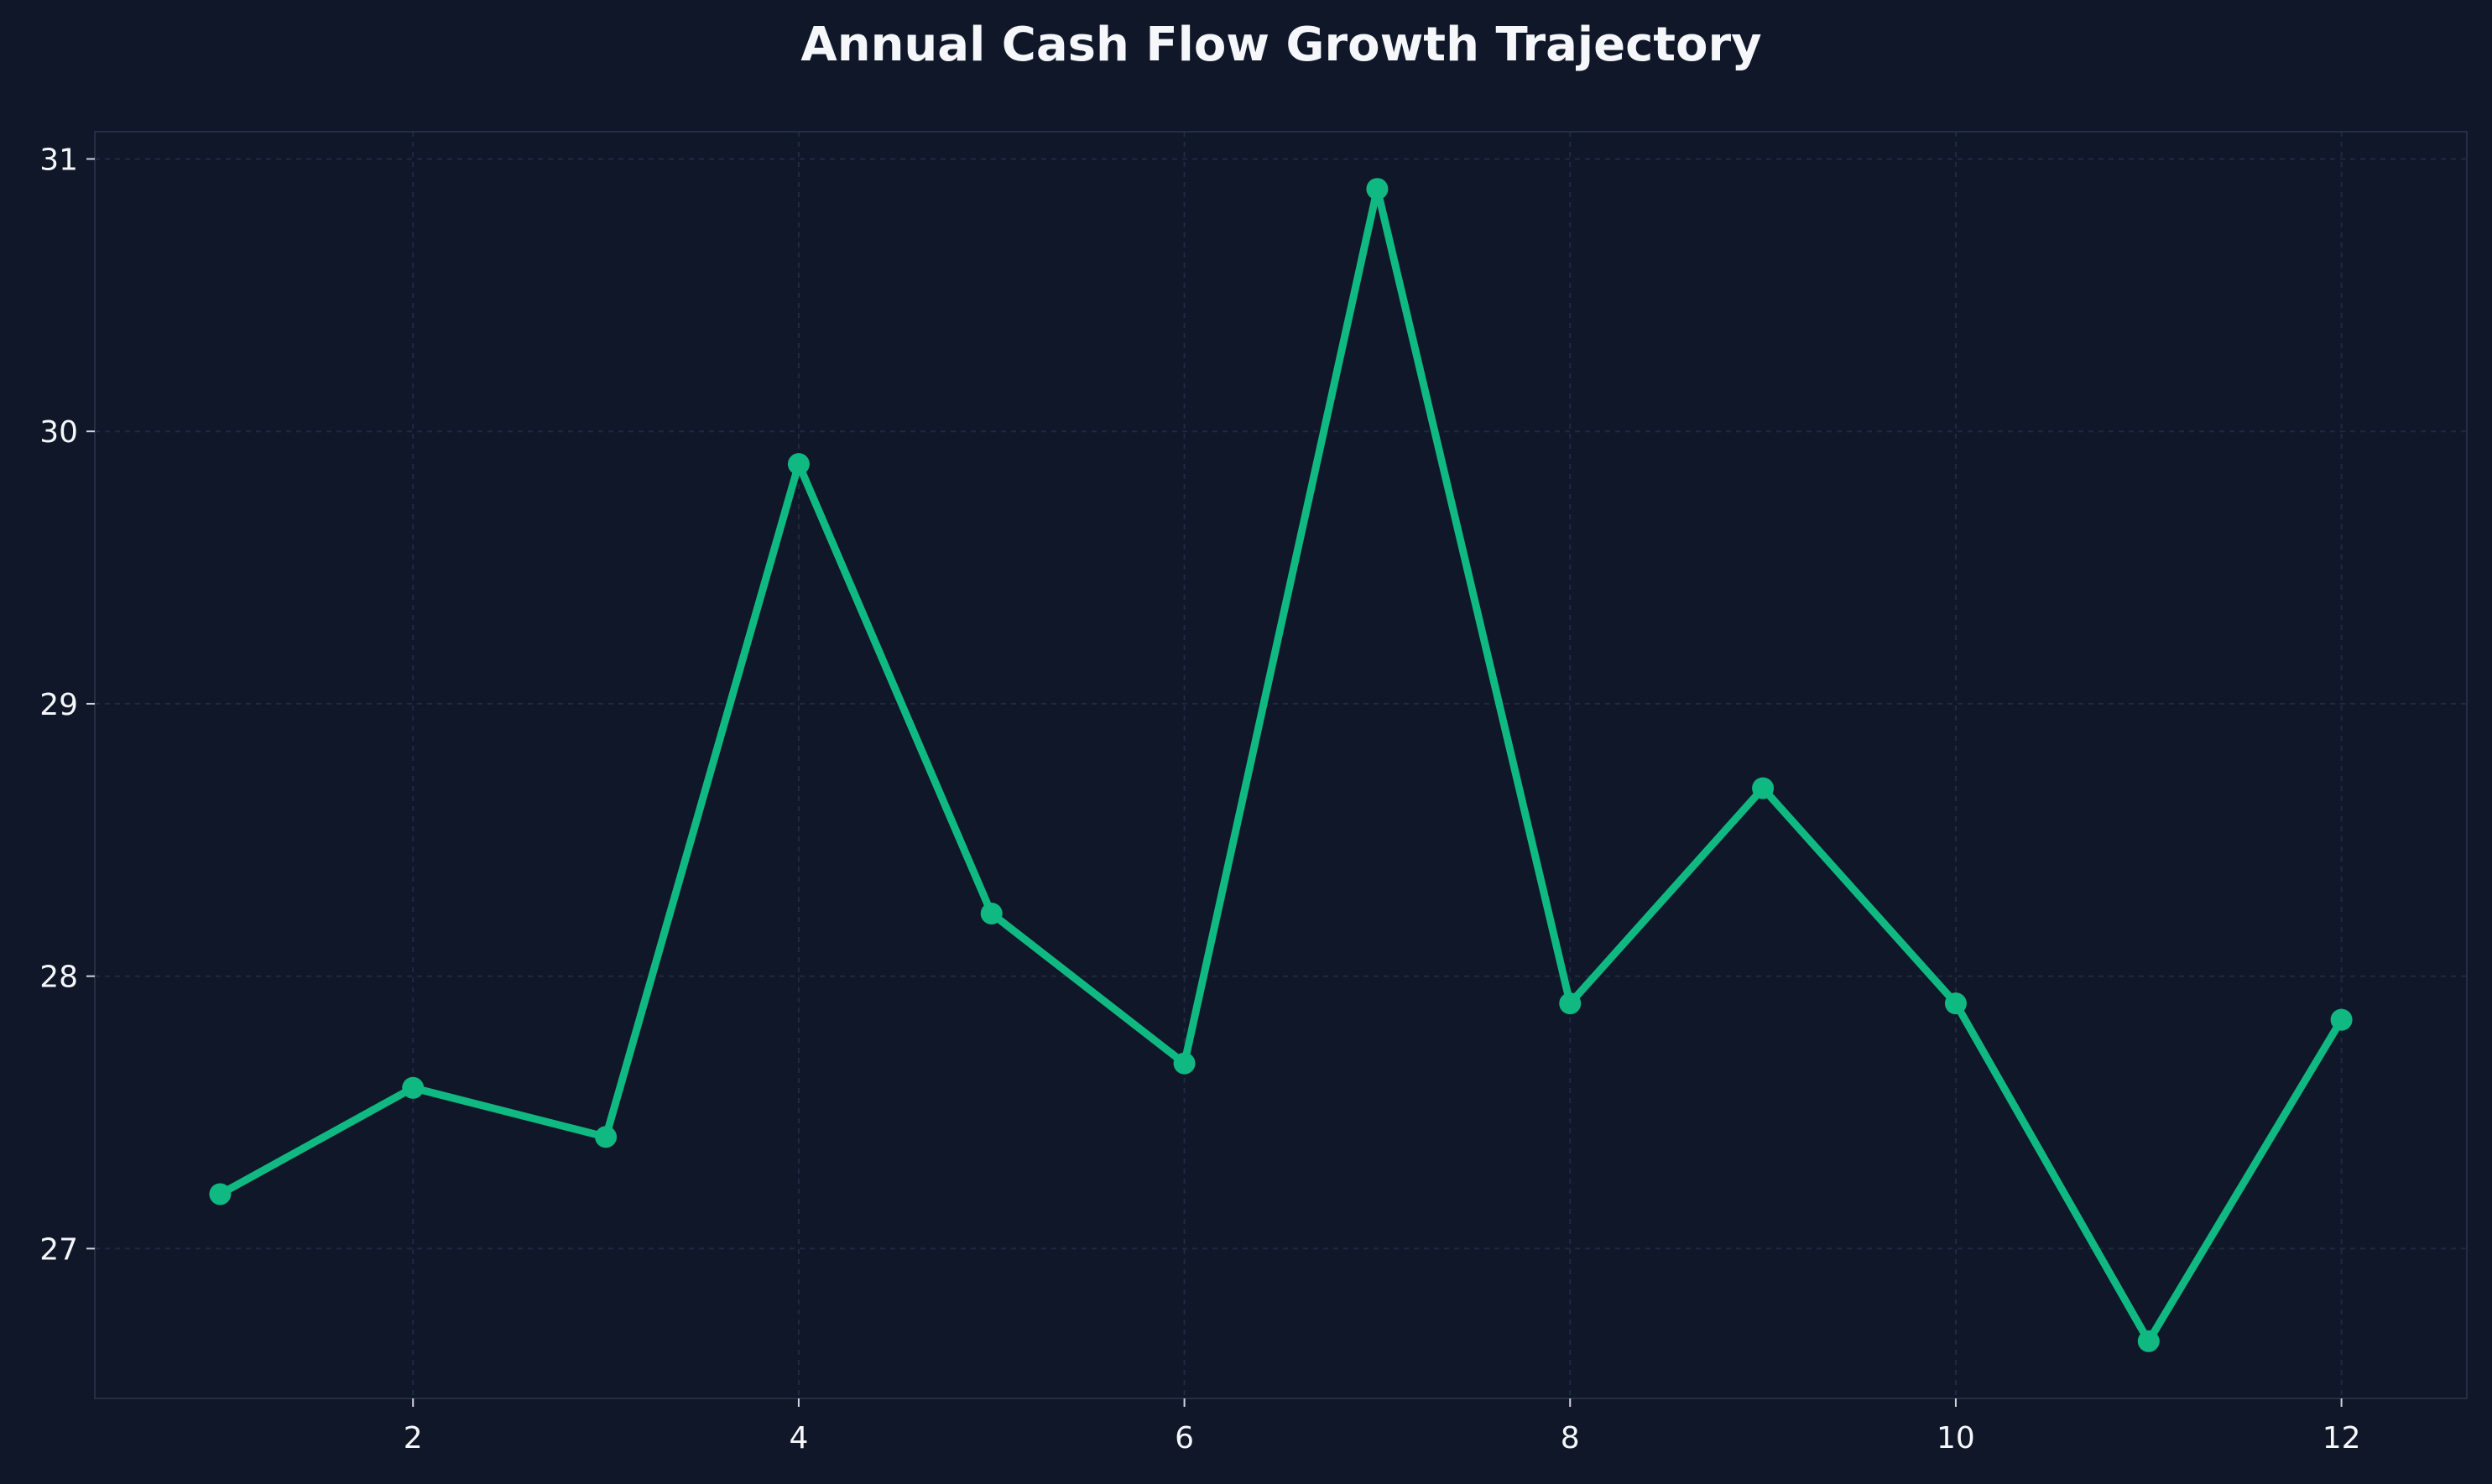 The height and width of the screenshot is (1484, 2492). Describe the element at coordinates (1956, 1438) in the screenshot. I see `x-tick-label: 10` at that location.